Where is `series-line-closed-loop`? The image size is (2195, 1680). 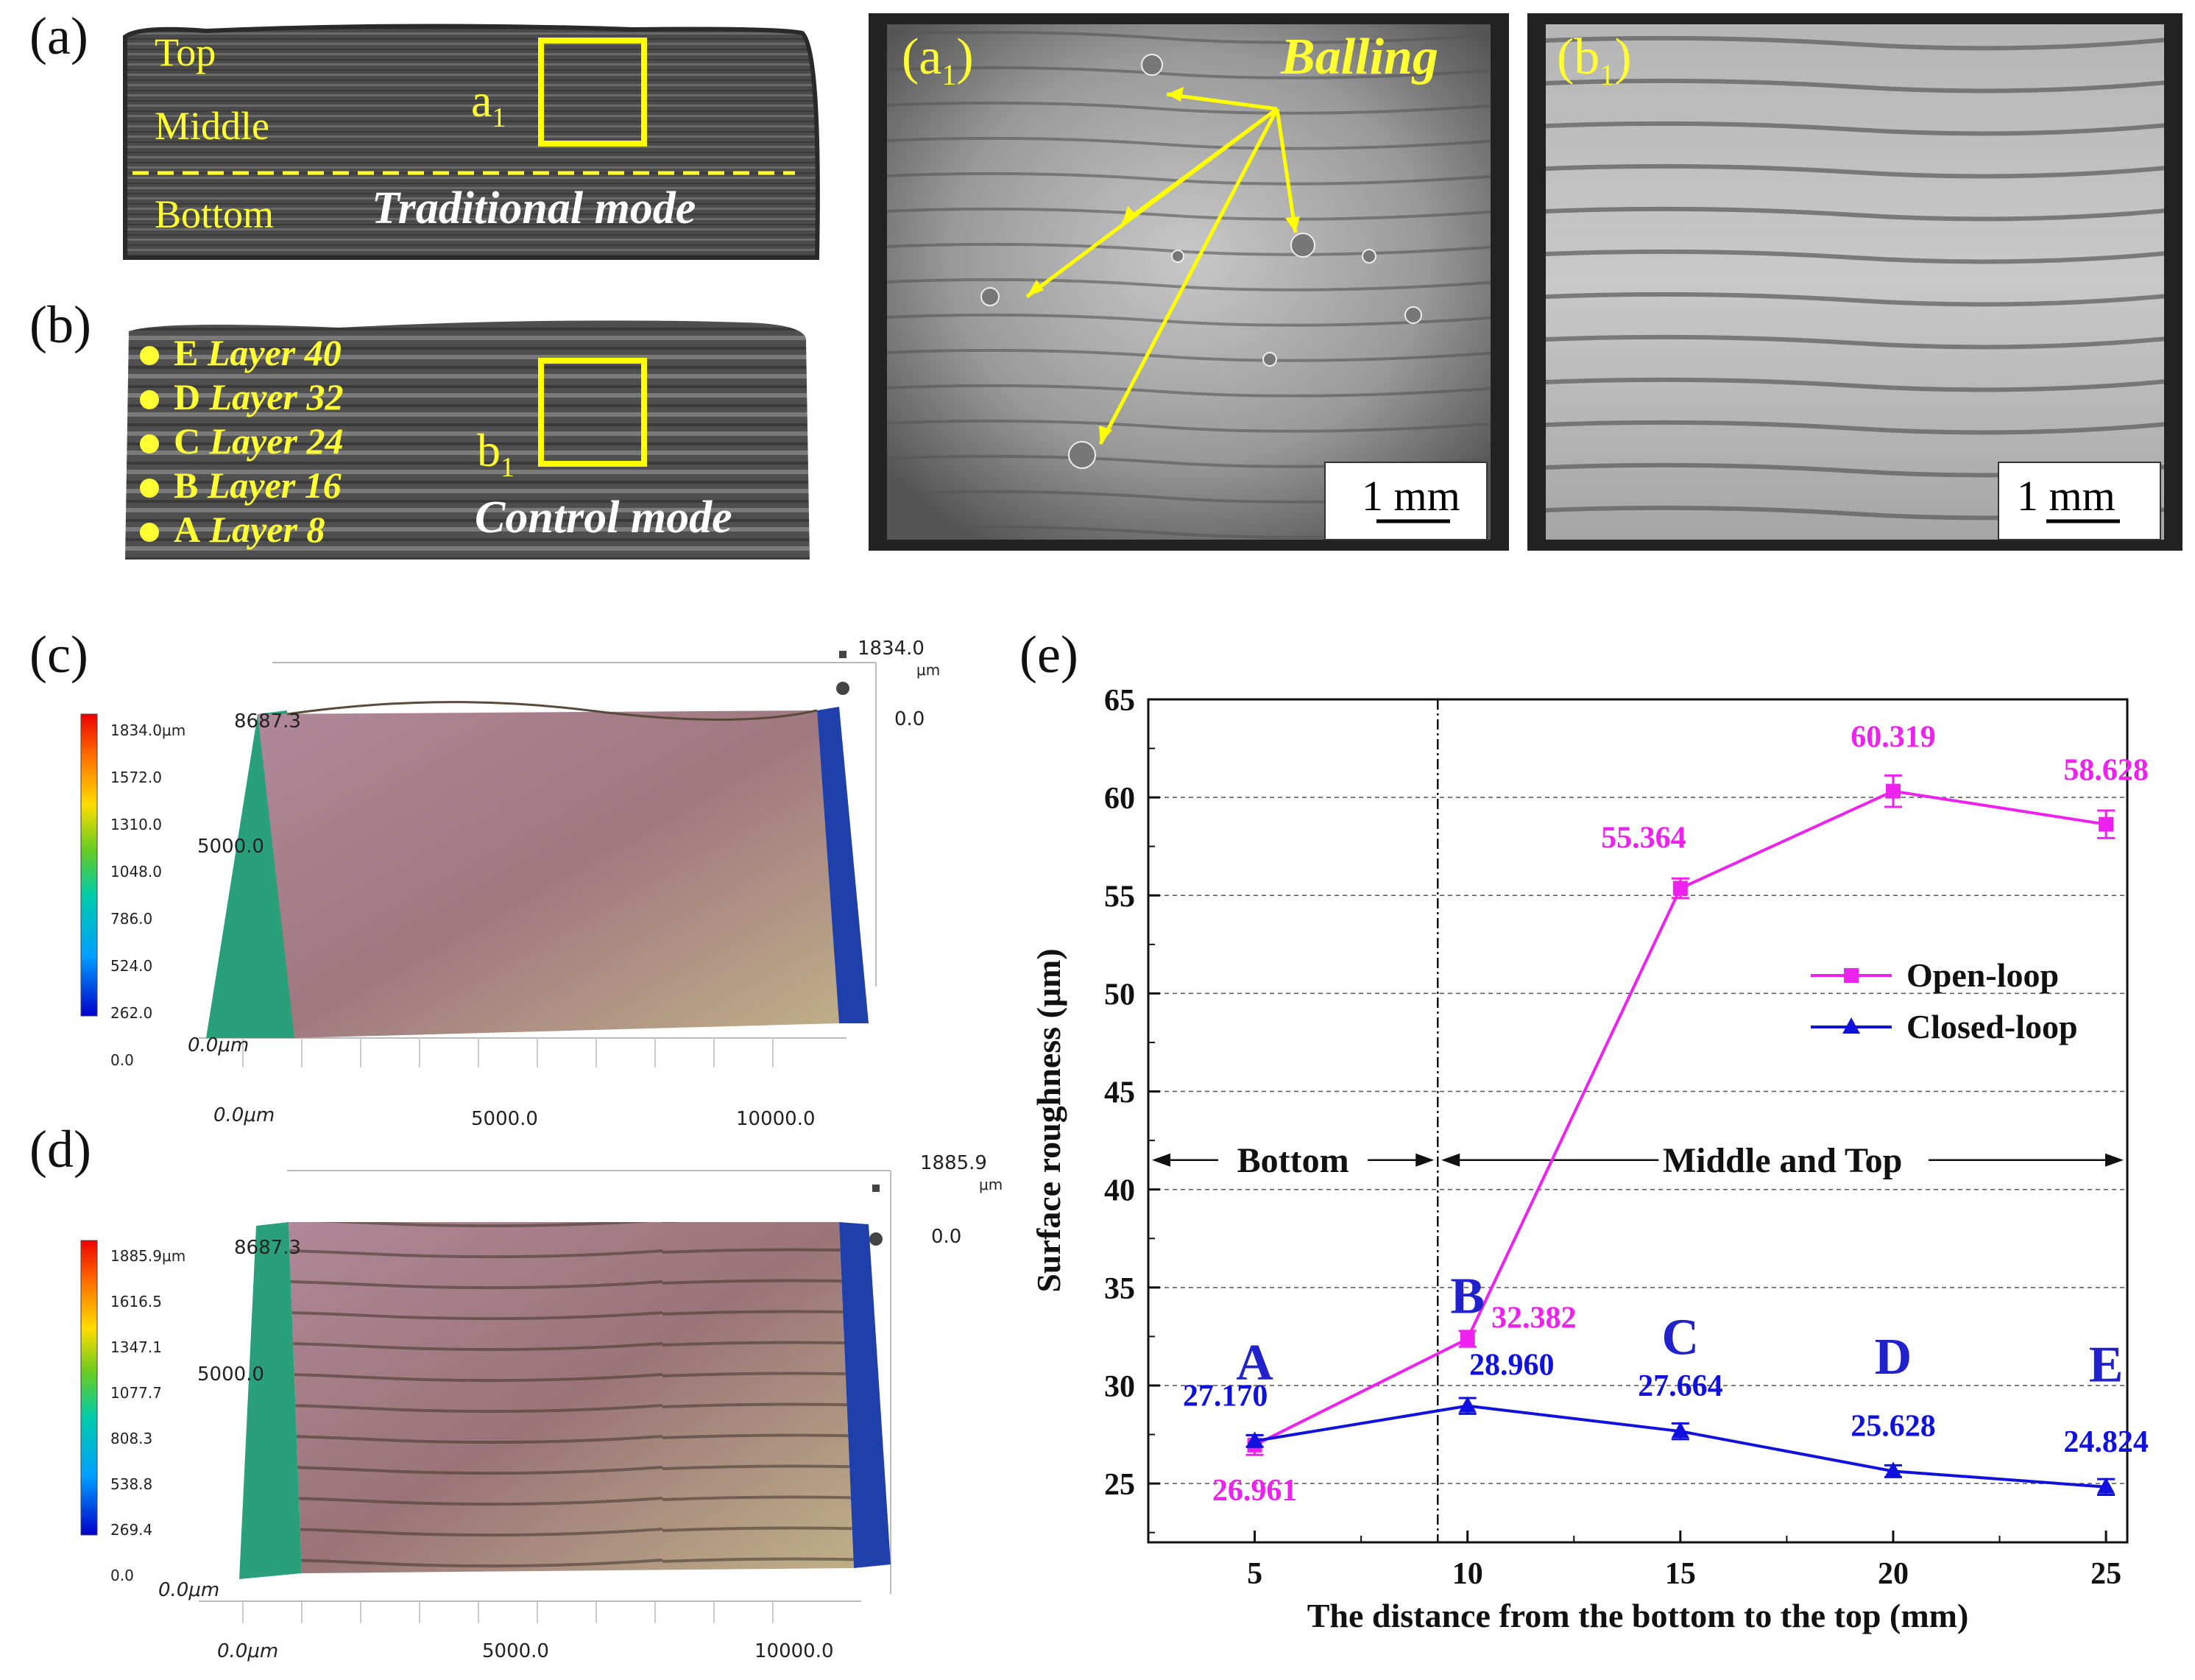
series-line-closed-loop is located at coordinates (1681, 1446).